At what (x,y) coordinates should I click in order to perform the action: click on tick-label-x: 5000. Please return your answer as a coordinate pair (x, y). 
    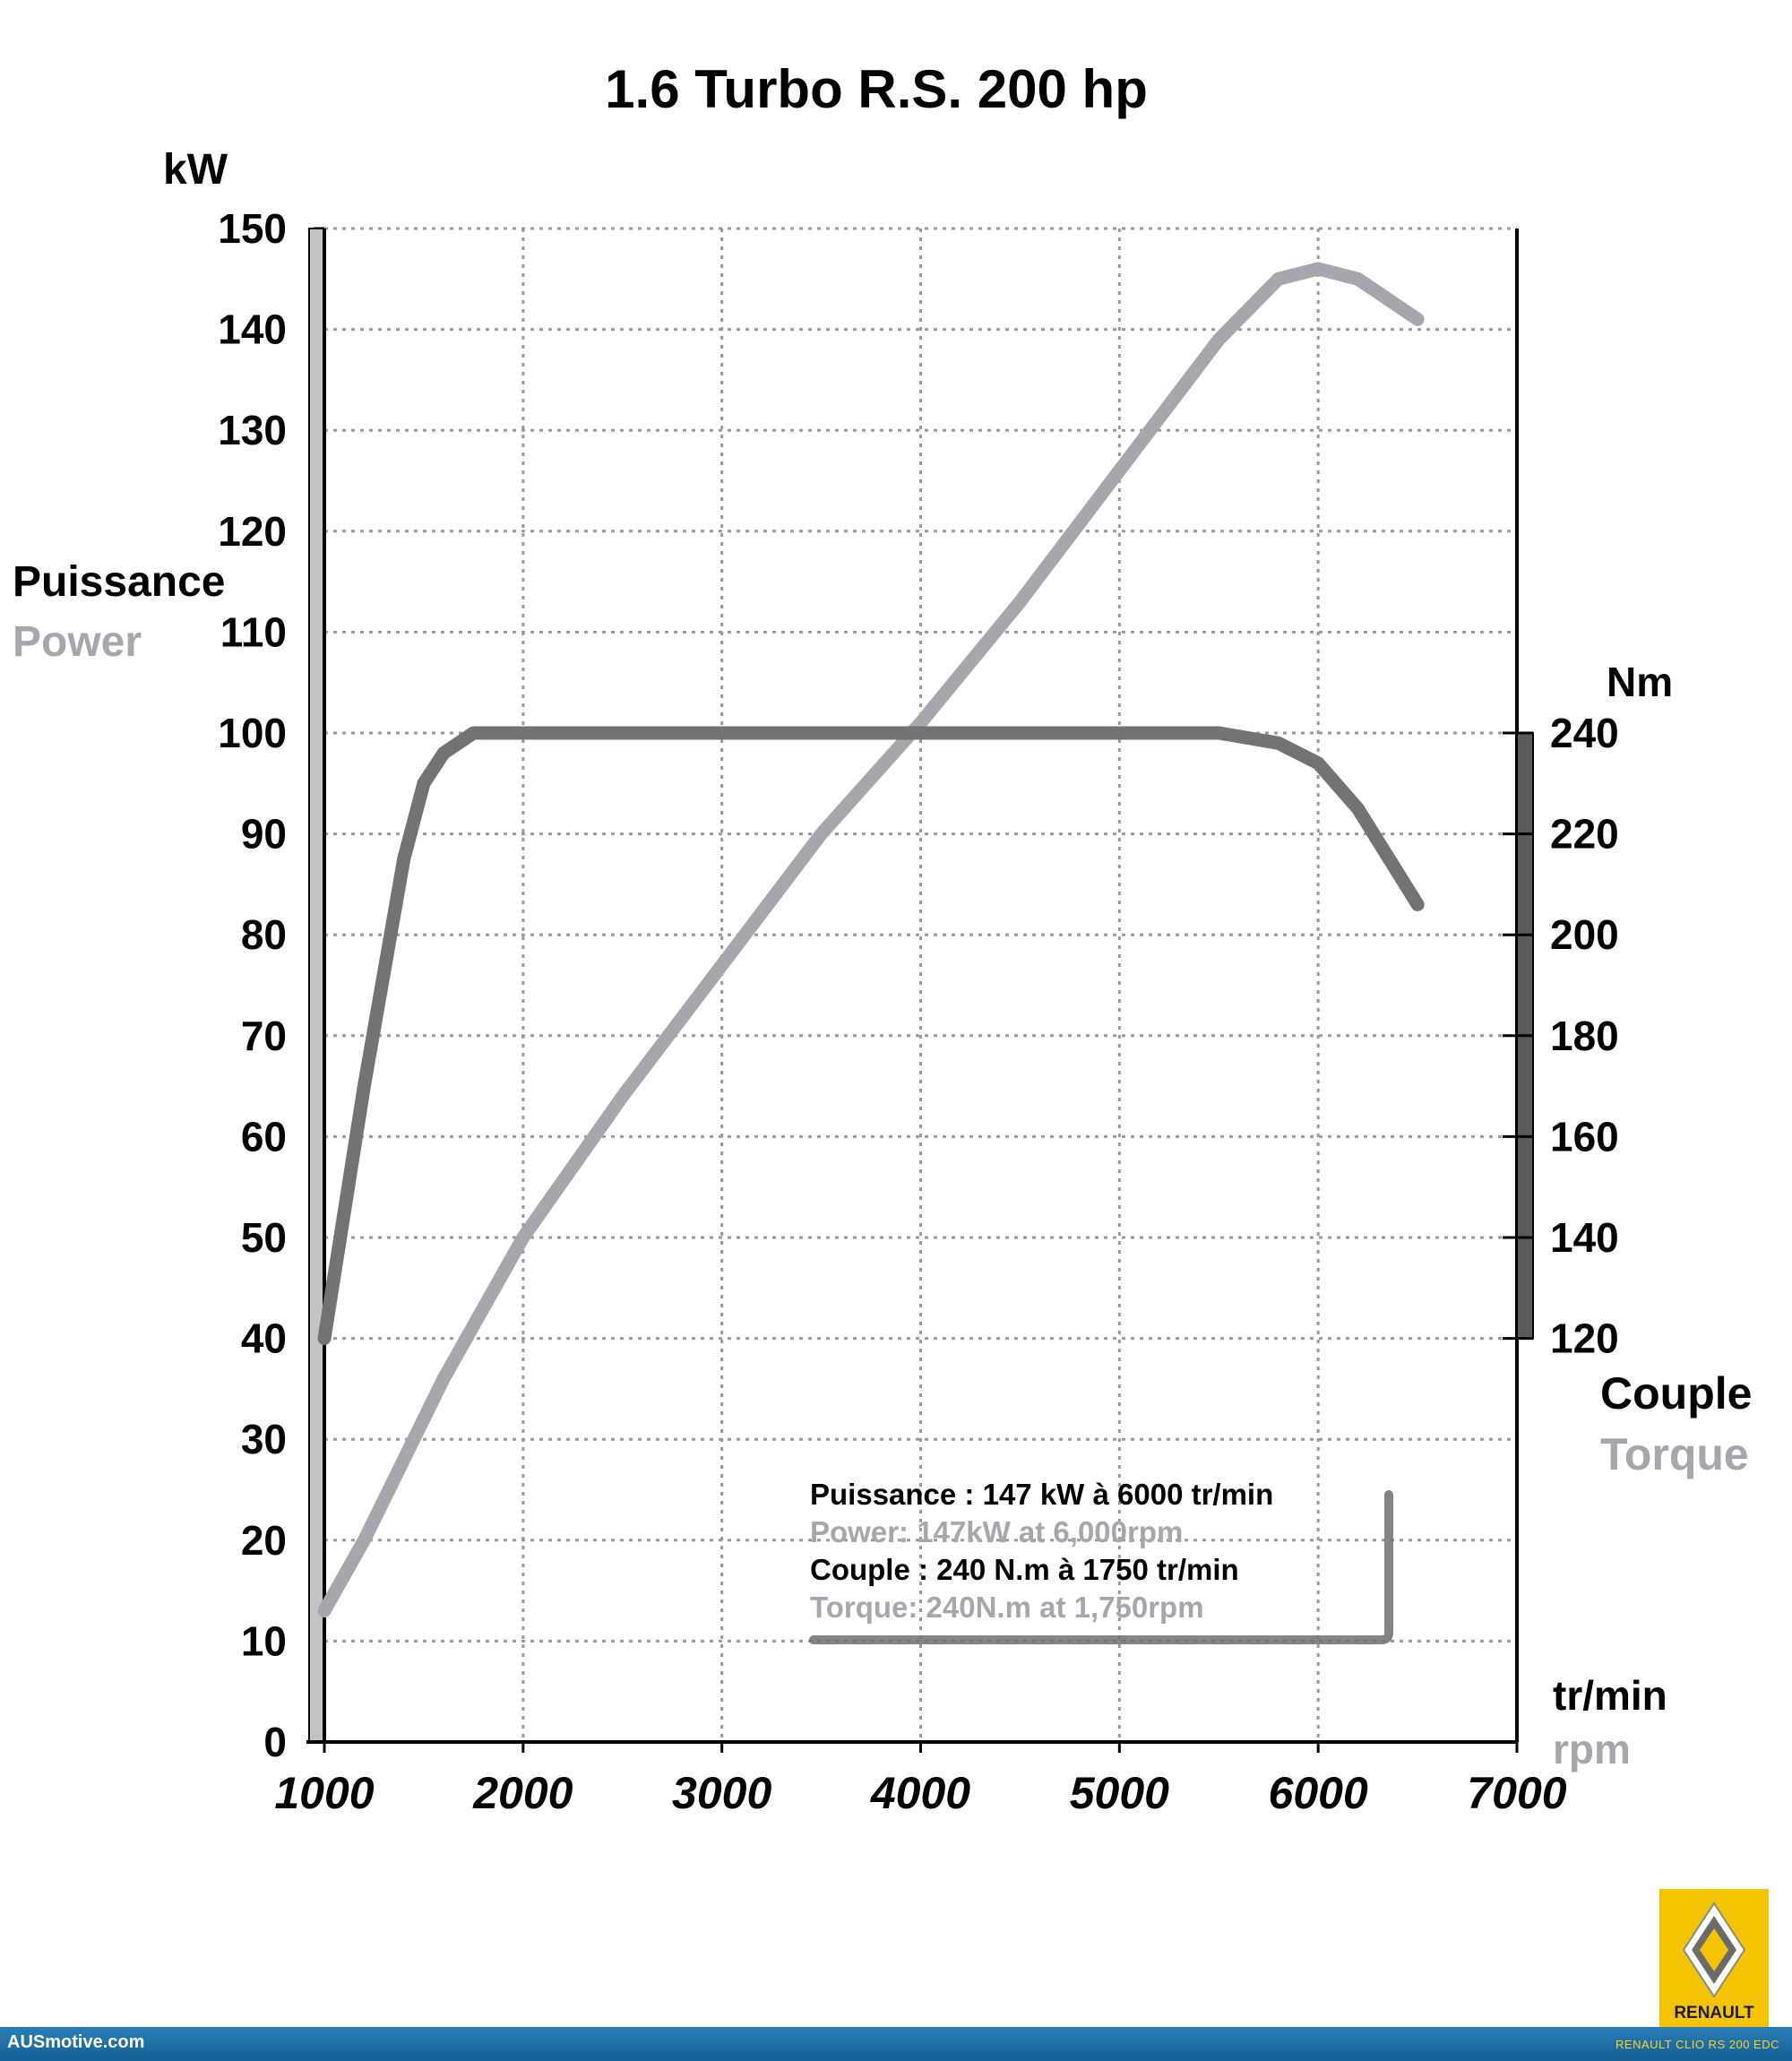
    Looking at the image, I should click on (1119, 1793).